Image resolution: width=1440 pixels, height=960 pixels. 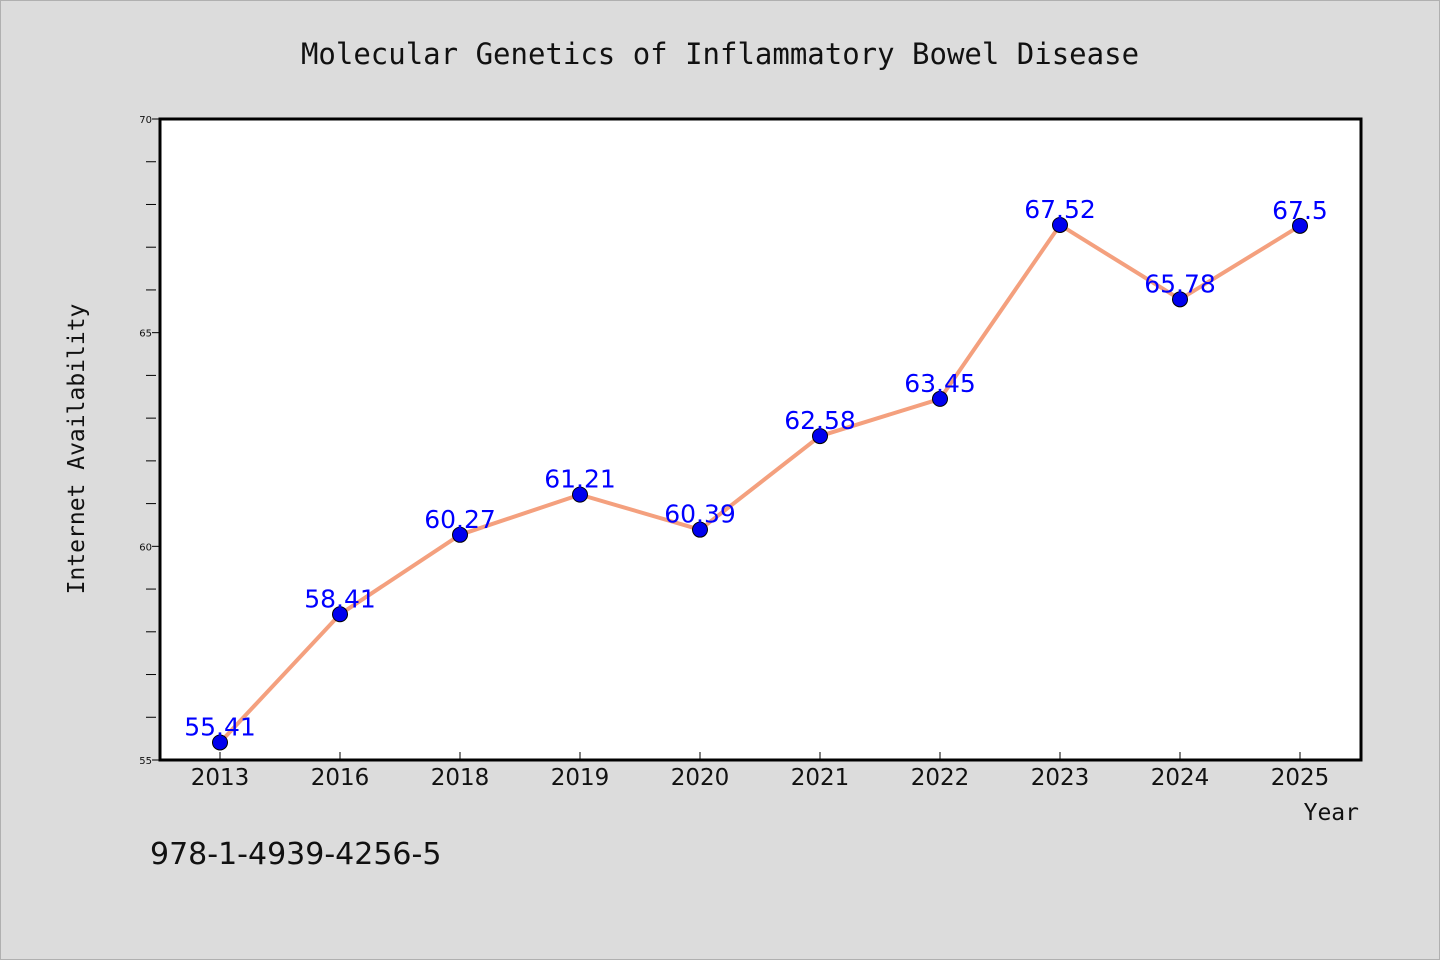 What do you see at coordinates (580, 479) in the screenshot?
I see `data-label: 61.21` at bounding box center [580, 479].